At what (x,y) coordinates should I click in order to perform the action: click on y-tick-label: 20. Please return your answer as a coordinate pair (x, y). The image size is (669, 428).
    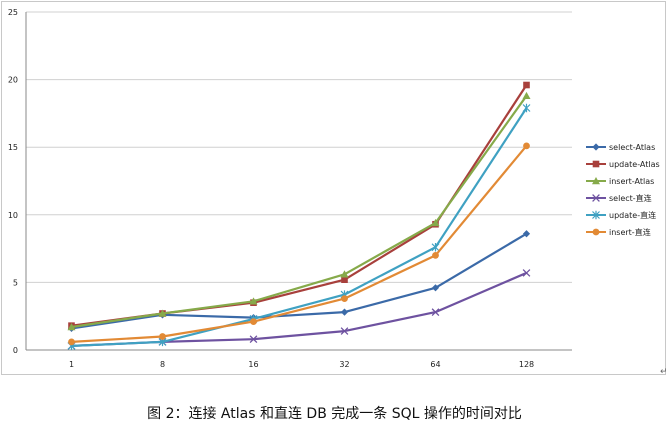
    Looking at the image, I should click on (13, 80).